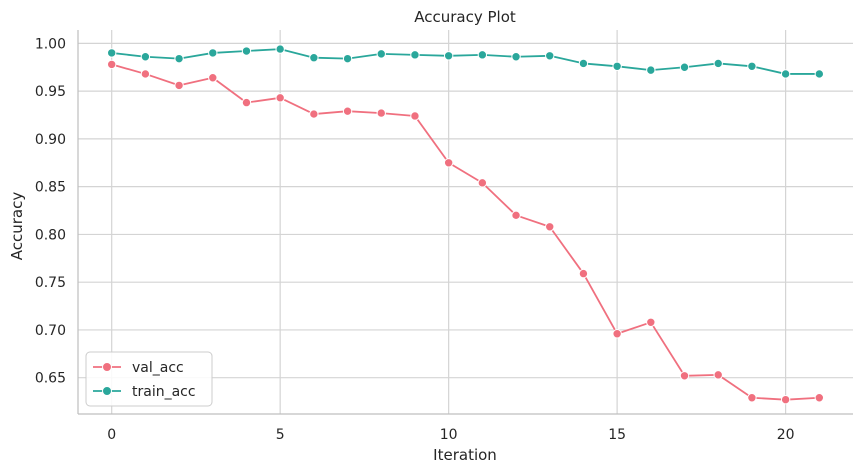 The height and width of the screenshot is (474, 862). I want to click on x-tick-label: 0, so click(111, 435).